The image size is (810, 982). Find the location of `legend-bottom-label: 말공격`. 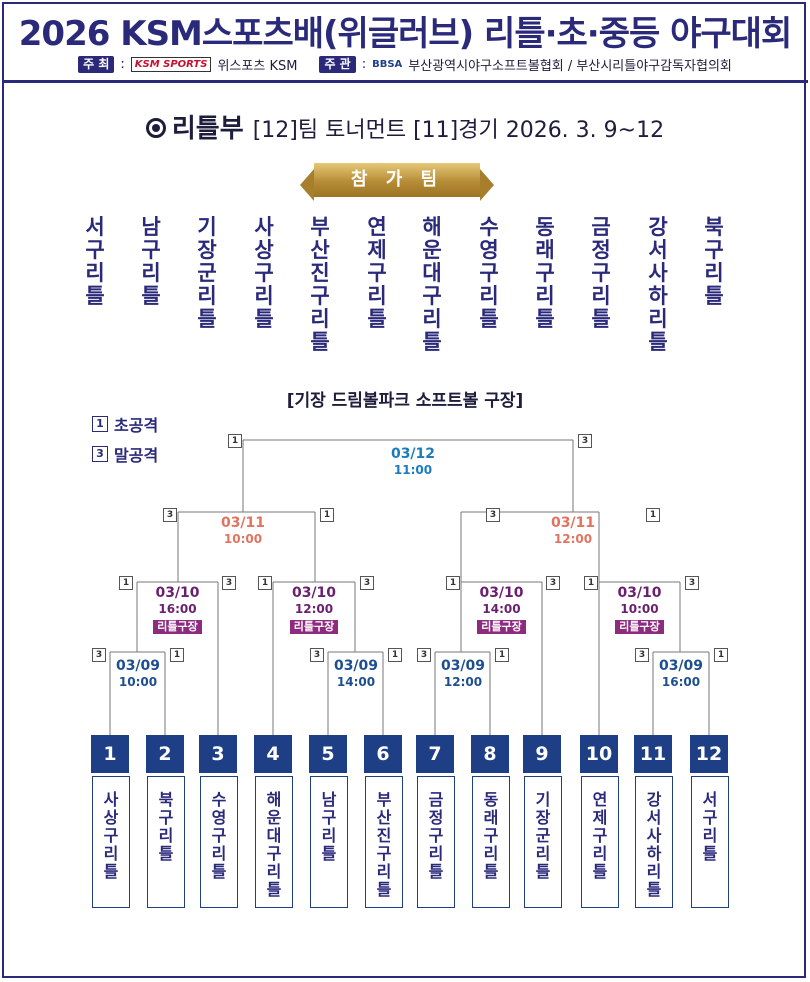

legend-bottom-label: 말공격 is located at coordinates (136, 455).